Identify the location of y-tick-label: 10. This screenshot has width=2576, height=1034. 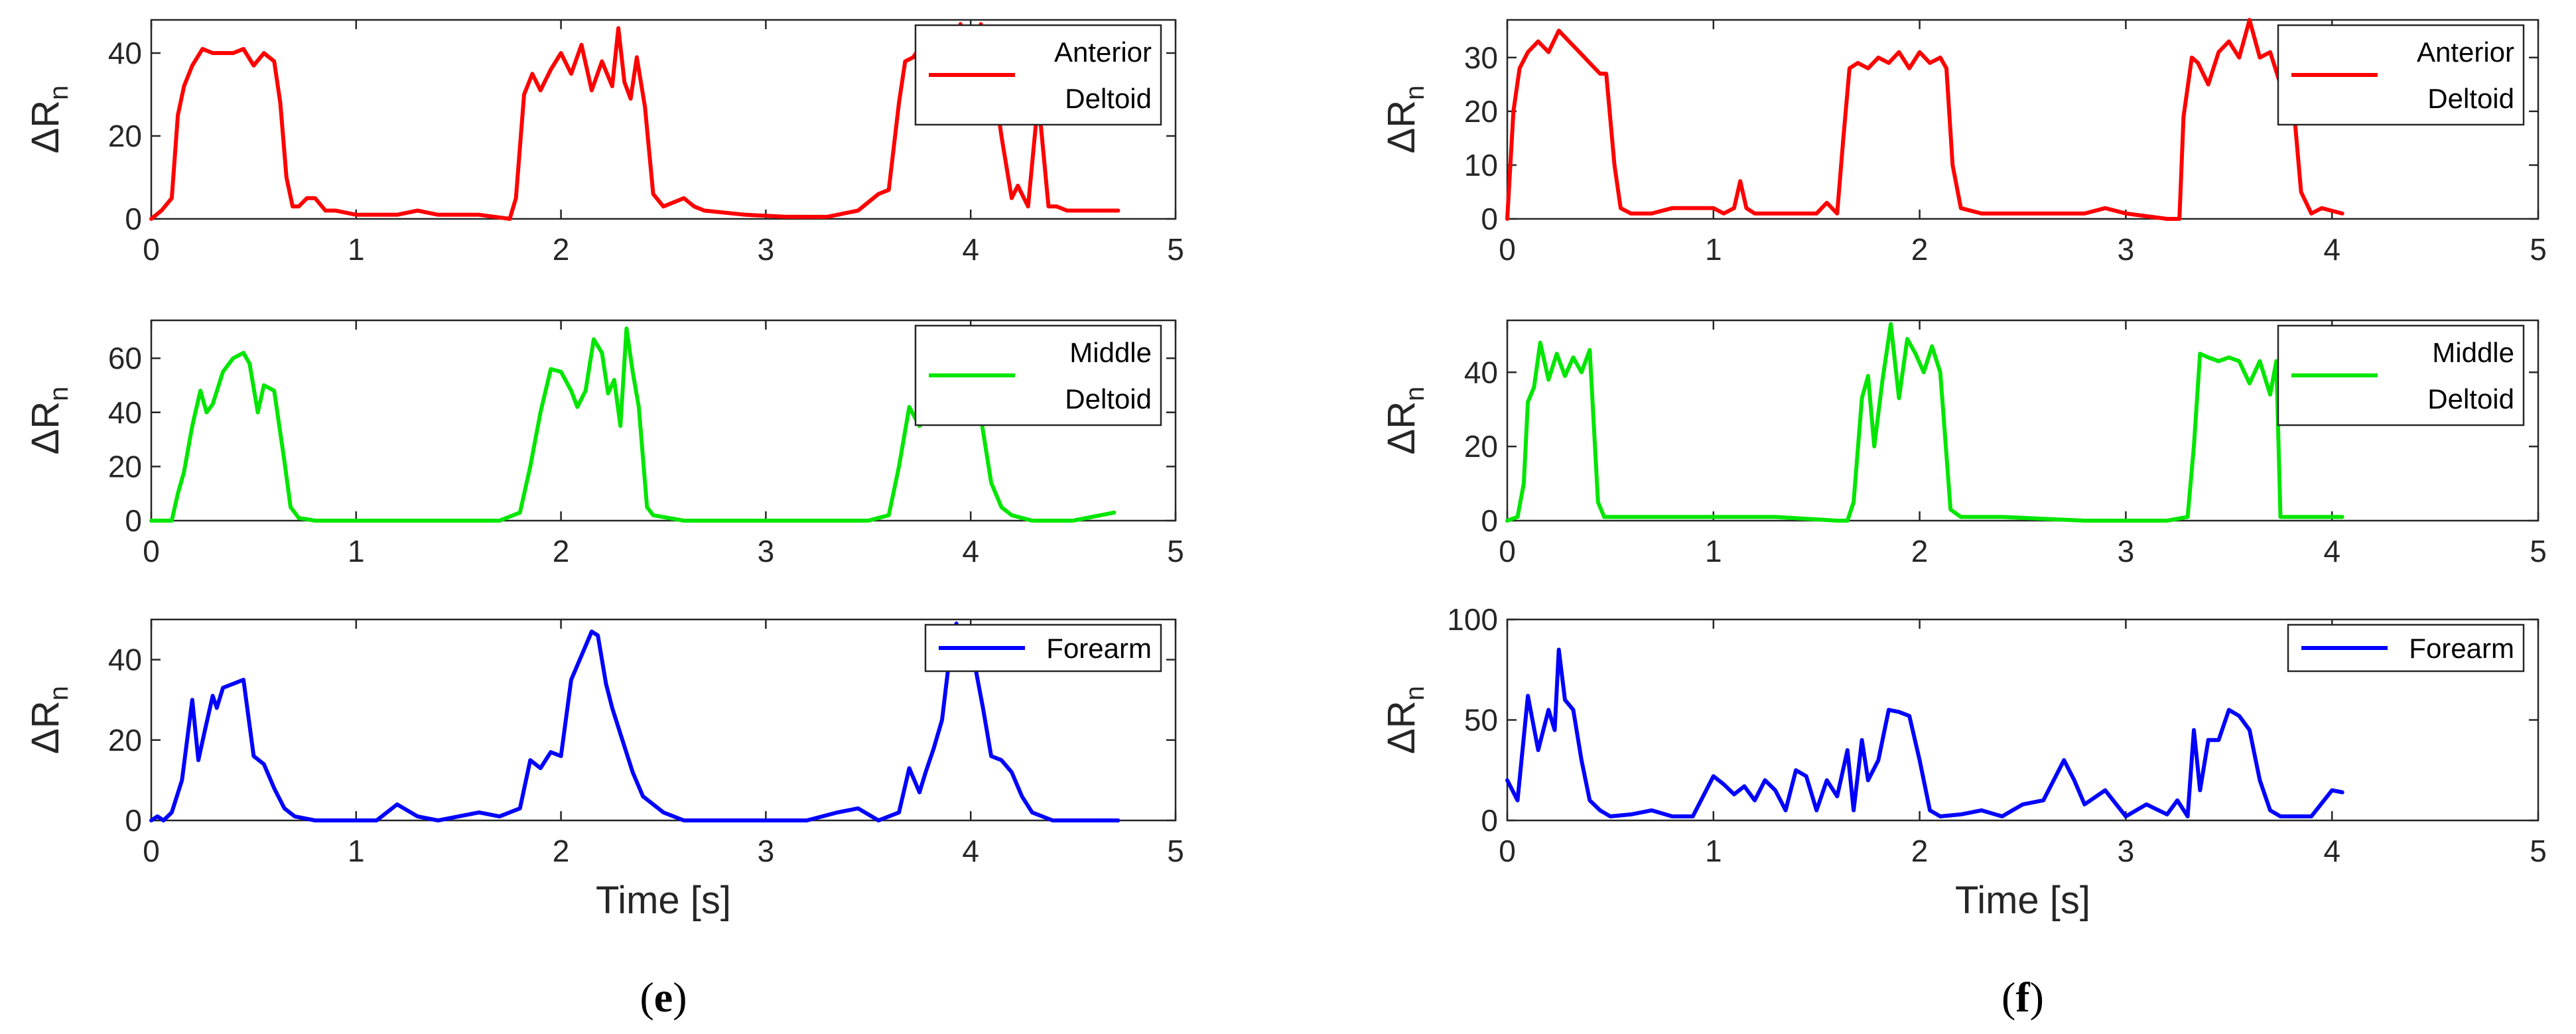
(1481, 165).